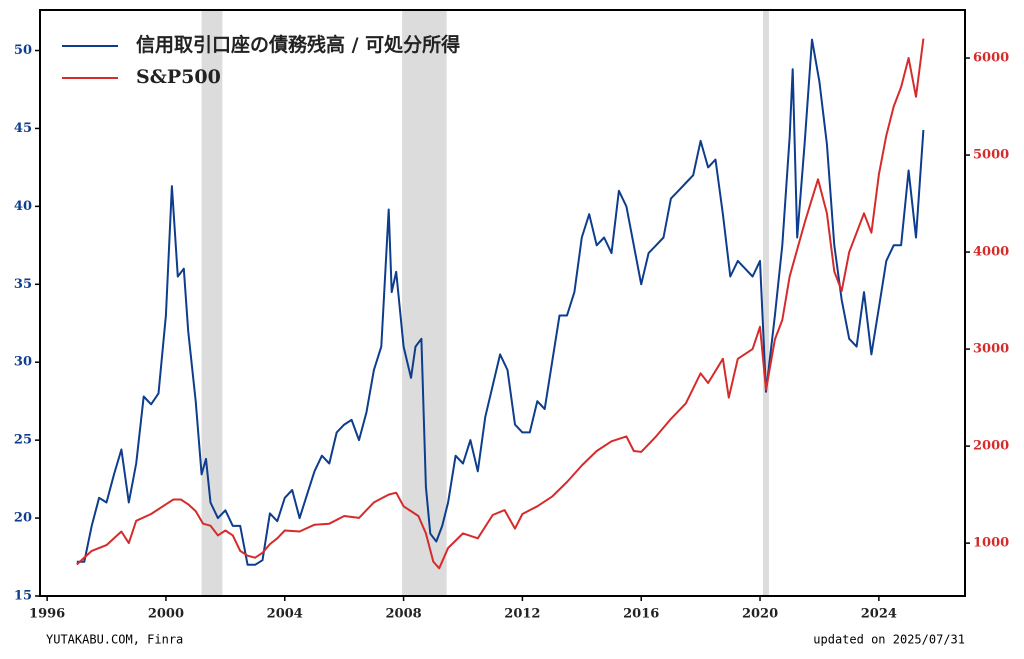 This screenshot has width=1024, height=659. Describe the element at coordinates (889, 640) in the screenshot. I see `footnote-updated: updated on 2025/07/31` at that location.